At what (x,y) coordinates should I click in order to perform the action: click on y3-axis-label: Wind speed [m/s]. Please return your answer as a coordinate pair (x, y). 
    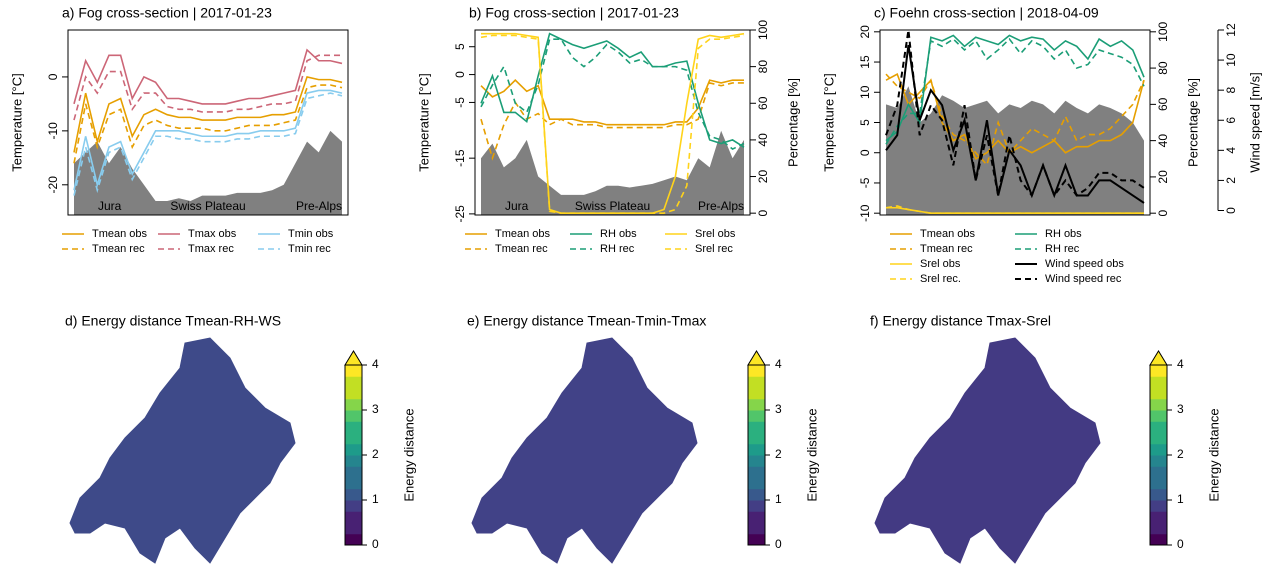
    Looking at the image, I should click on (1254, 122).